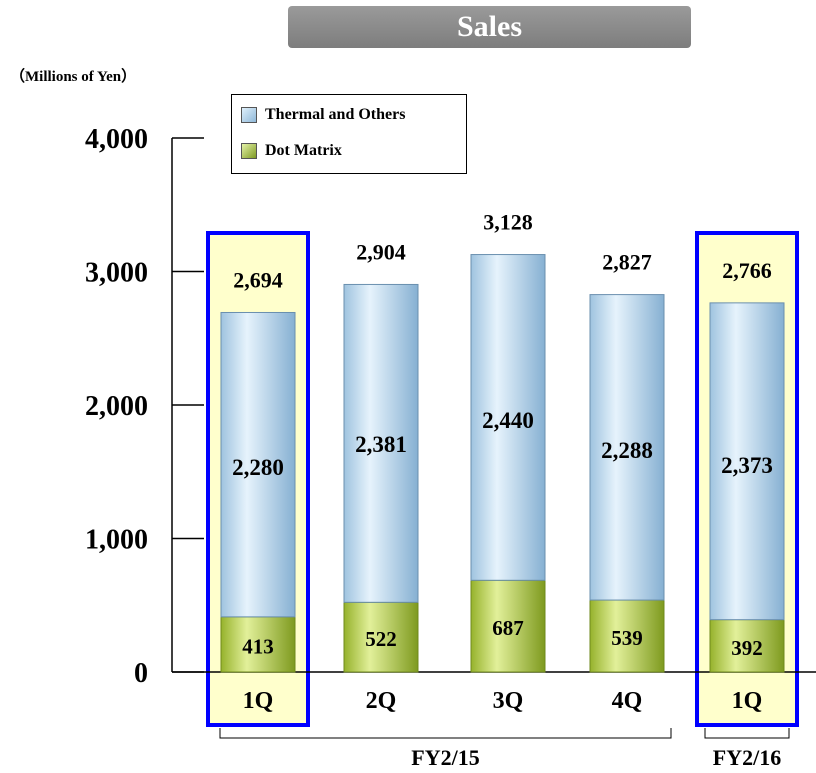 The height and width of the screenshot is (773, 816). What do you see at coordinates (249, 151) in the screenshot?
I see `legend-swatch-dot-matrix` at bounding box center [249, 151].